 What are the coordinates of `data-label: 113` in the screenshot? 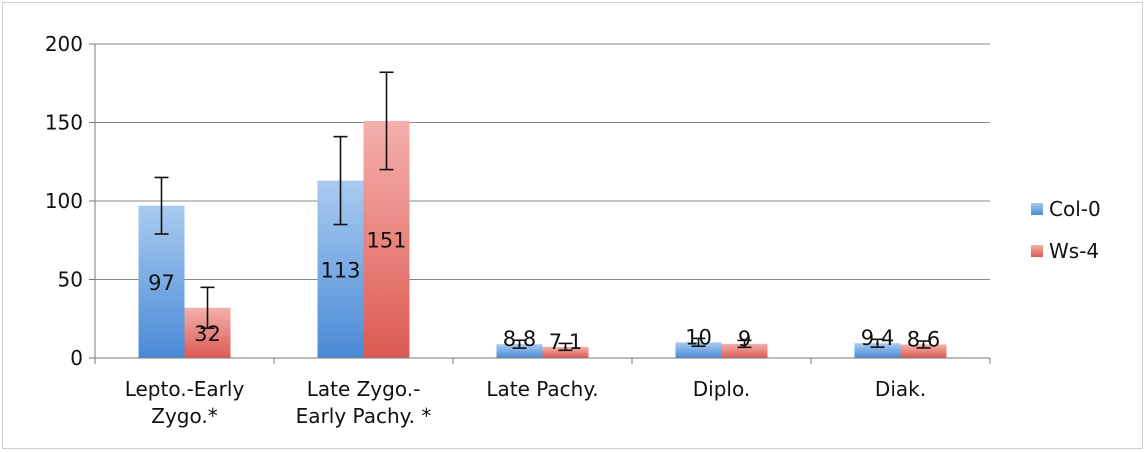 It's located at (340, 270).